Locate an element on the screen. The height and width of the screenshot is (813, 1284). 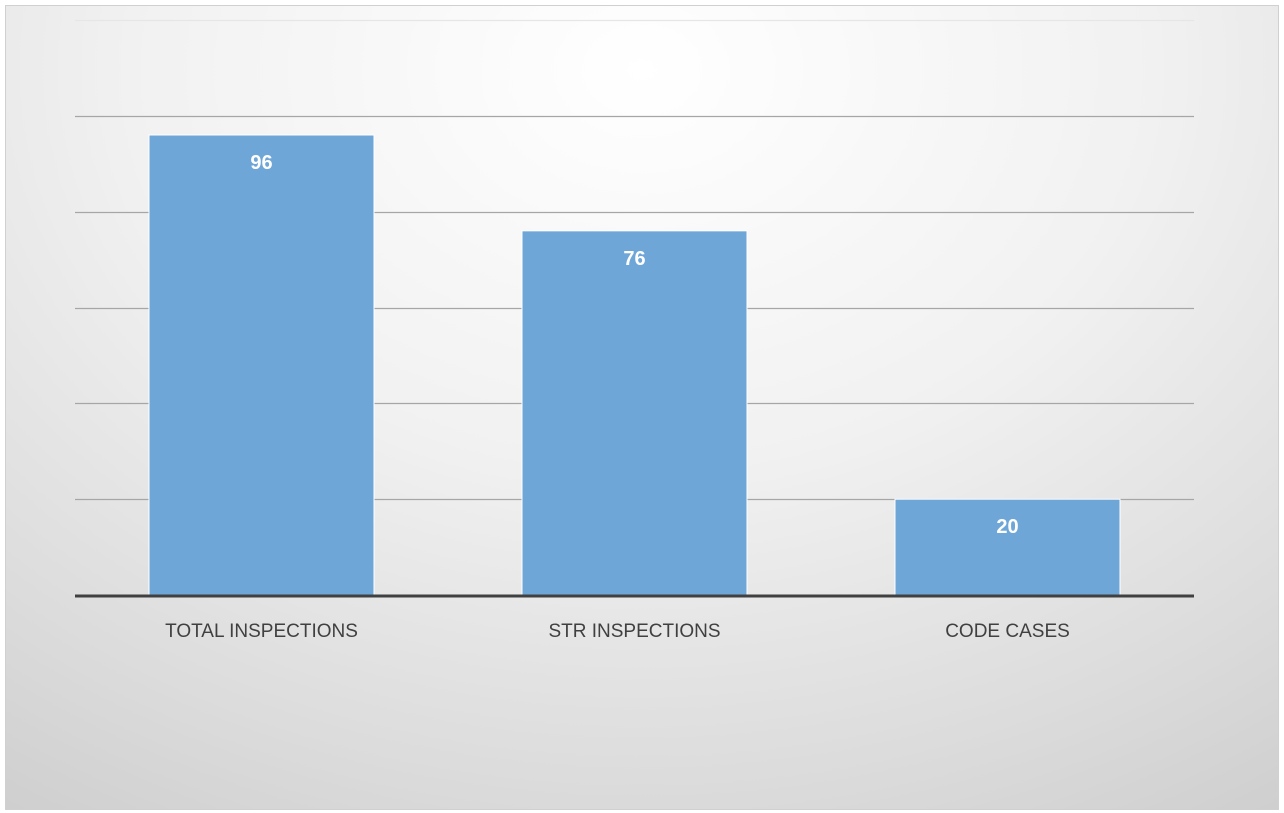
data-label: 20 is located at coordinates (1007, 527).